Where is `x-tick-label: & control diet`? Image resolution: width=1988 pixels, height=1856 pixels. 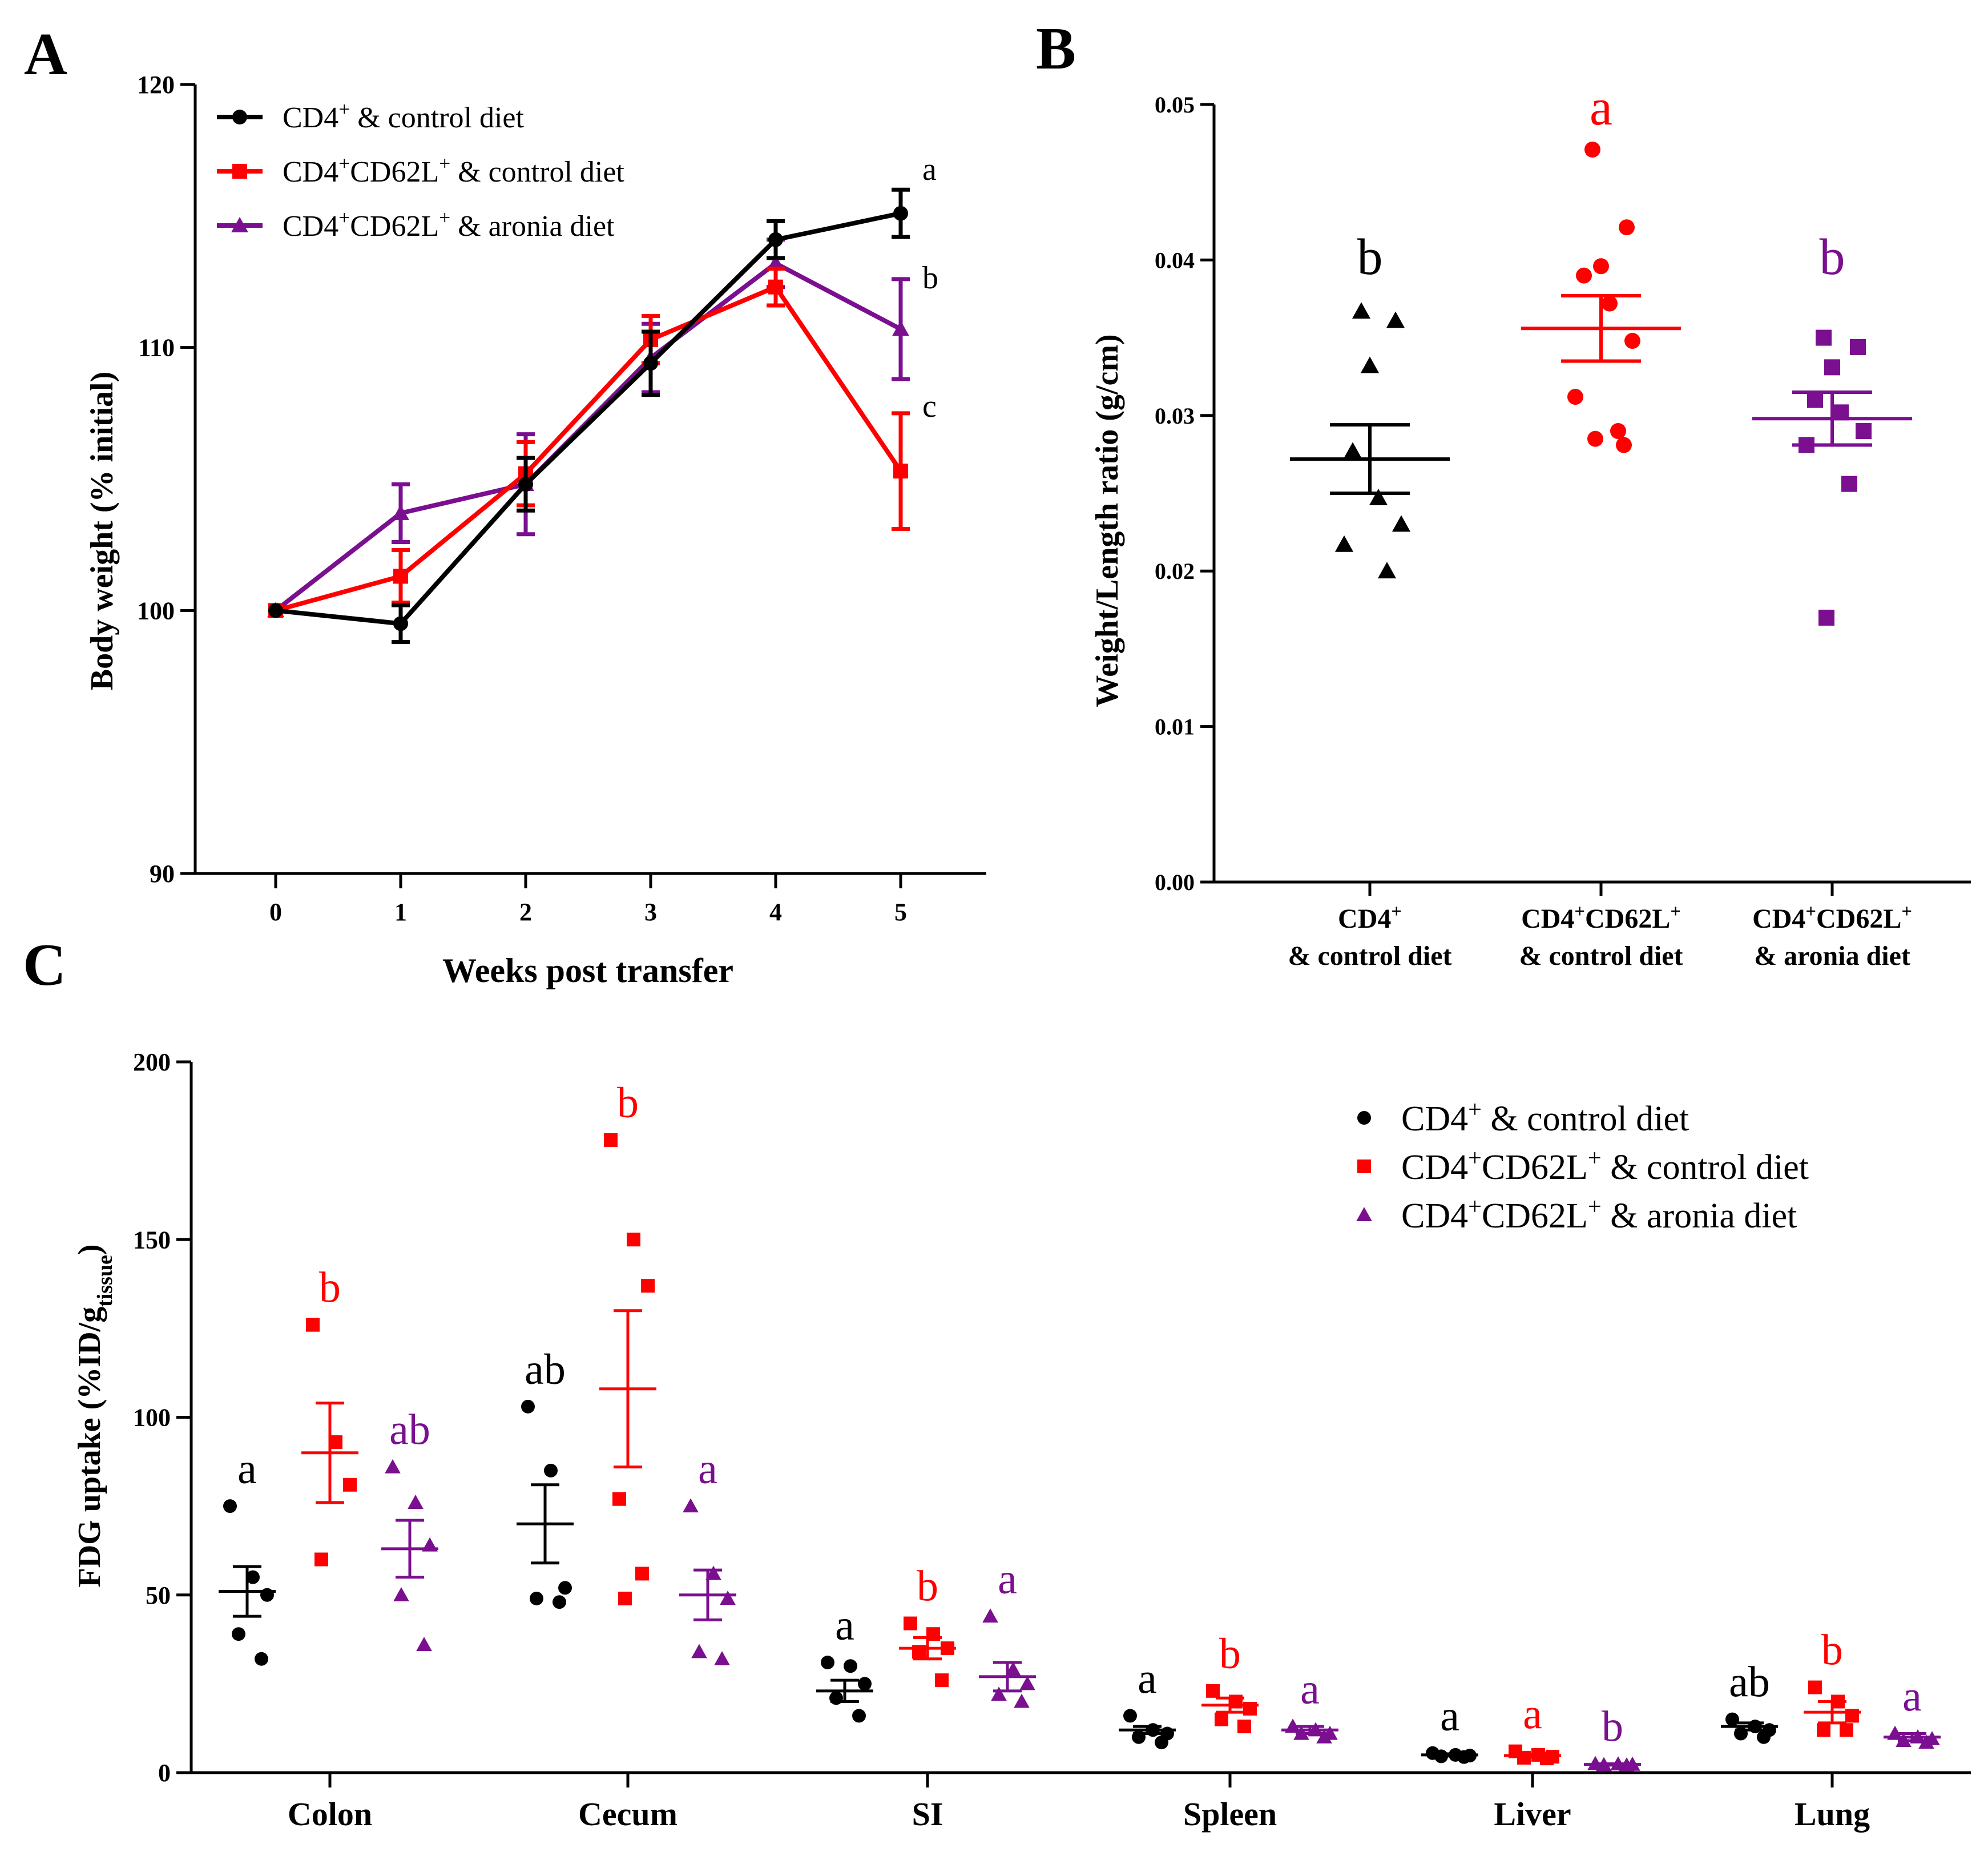 x-tick-label: & control diet is located at coordinates (1369, 956).